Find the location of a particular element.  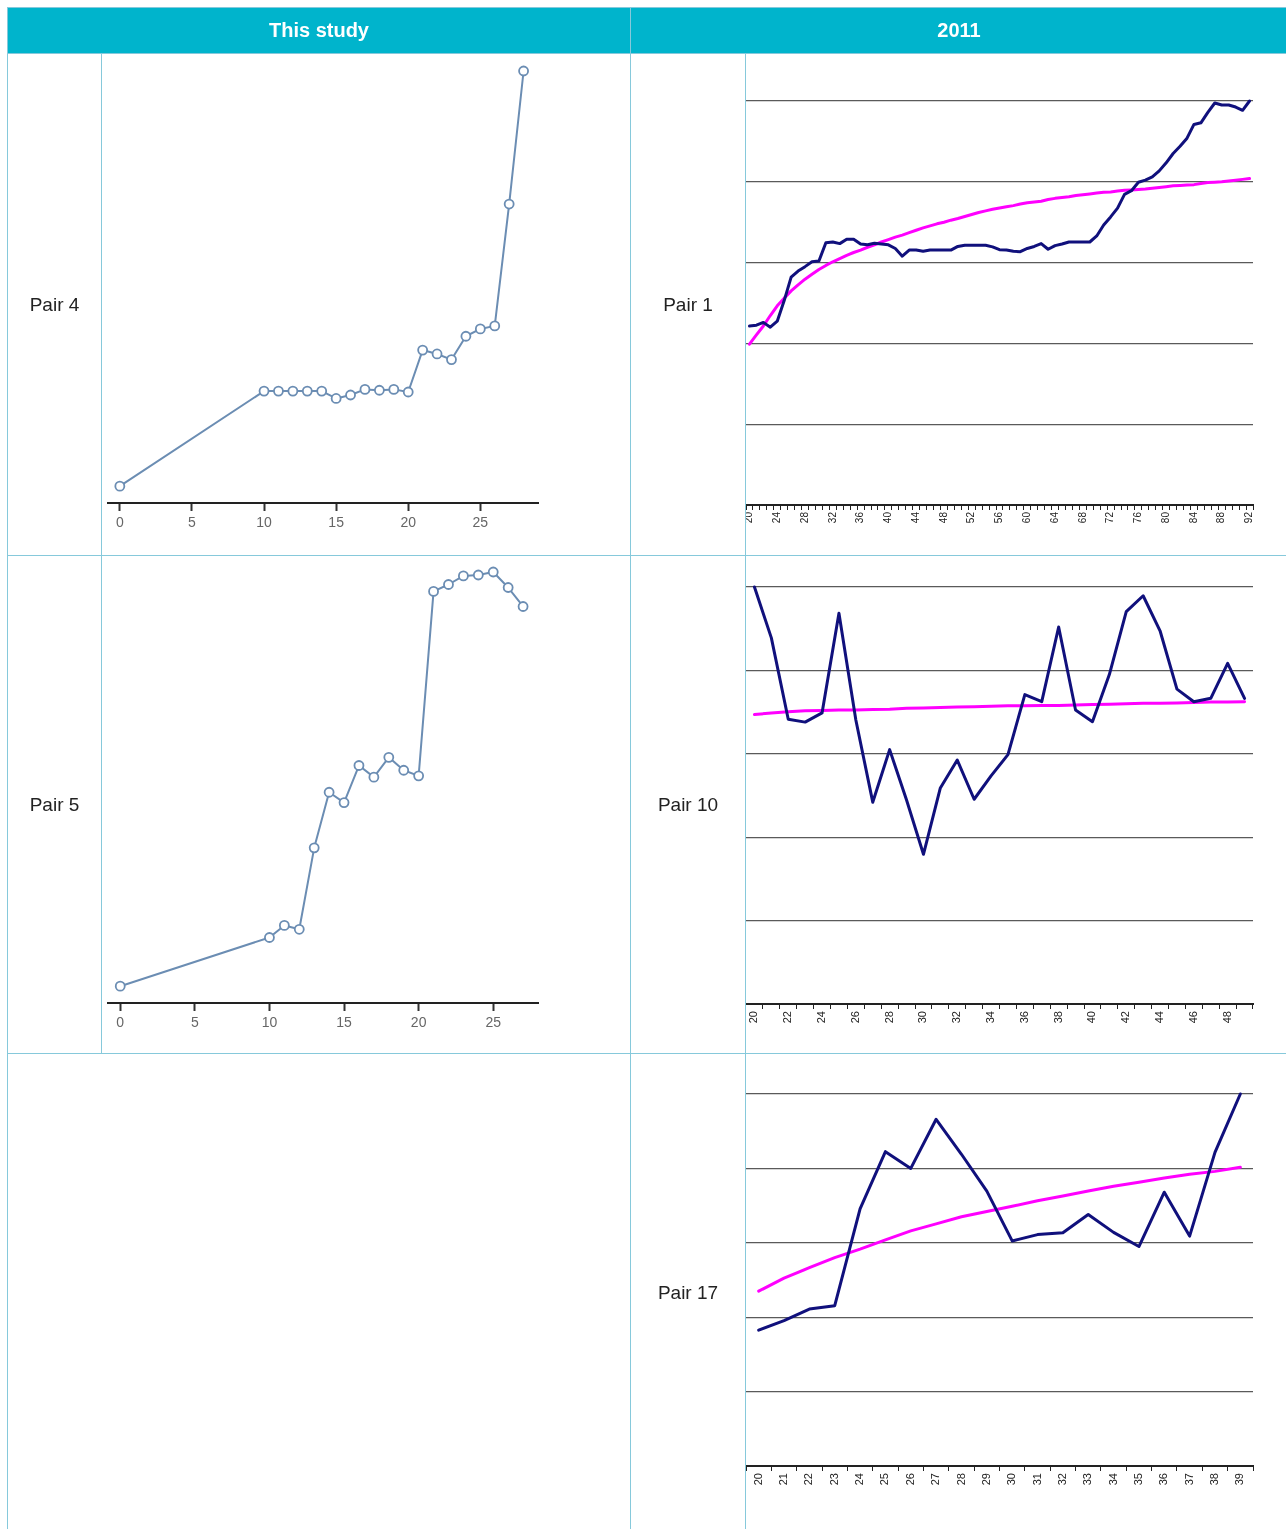

text: Pair 4 is located at coordinates (54, 304).